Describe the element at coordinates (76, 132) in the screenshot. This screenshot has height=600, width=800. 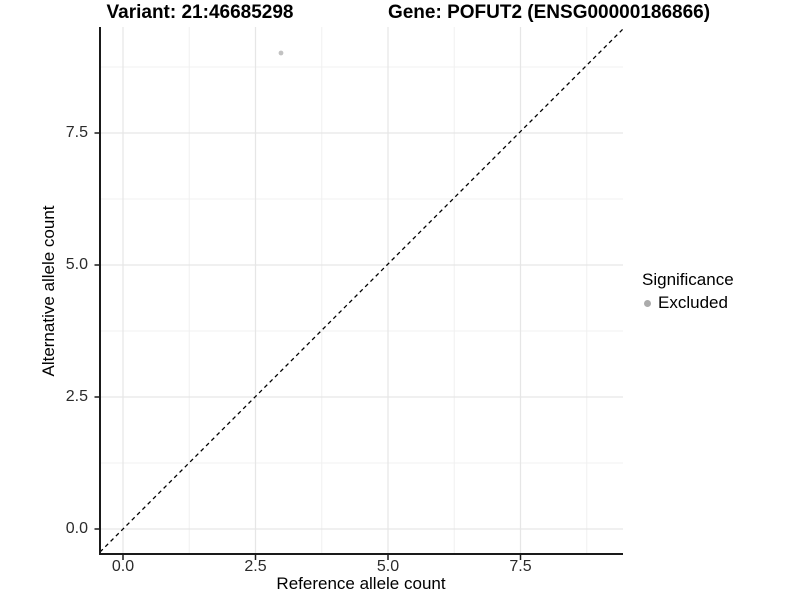
I see `y-tick-label-7-5: 7.5` at that location.